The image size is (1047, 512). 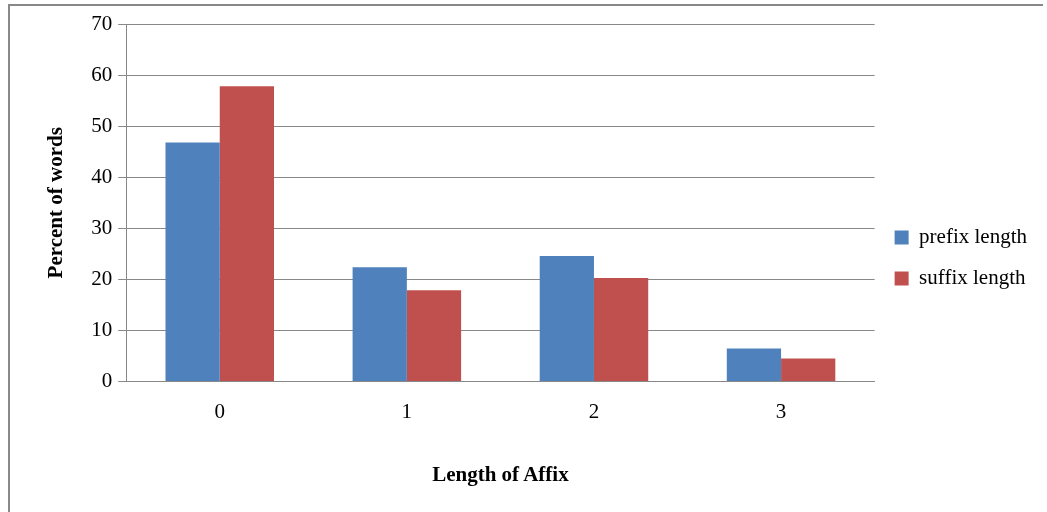 What do you see at coordinates (594, 410) in the screenshot?
I see `x-tick-label: 2` at bounding box center [594, 410].